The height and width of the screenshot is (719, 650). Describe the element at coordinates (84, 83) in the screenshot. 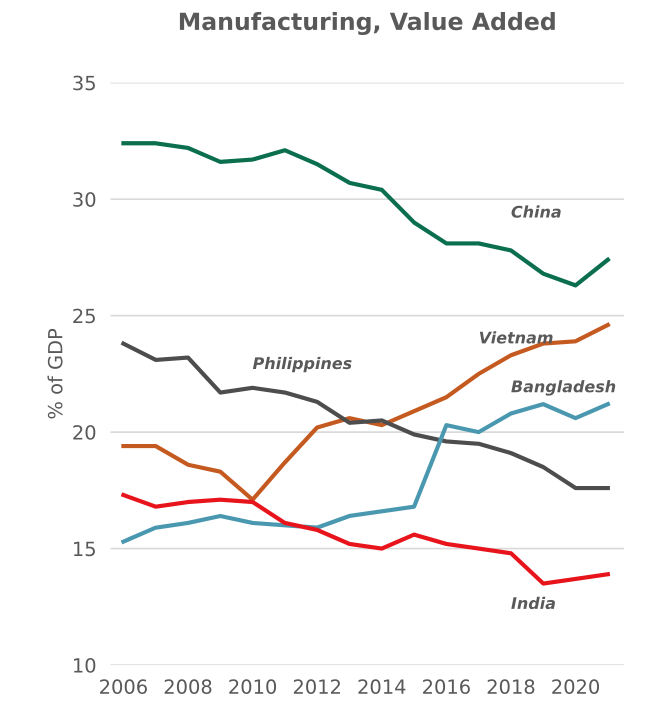

I see `y-tick-label: 35` at that location.